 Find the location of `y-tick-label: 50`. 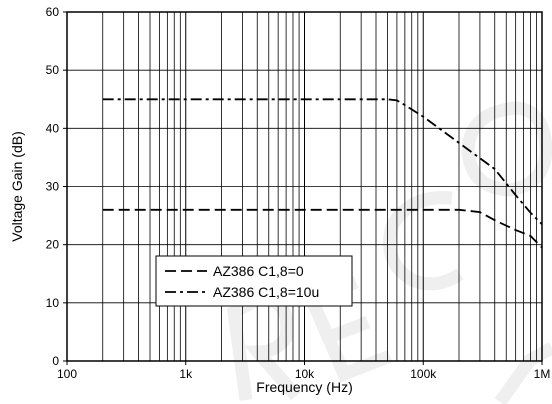

y-tick-label: 50 is located at coordinates (53, 70).